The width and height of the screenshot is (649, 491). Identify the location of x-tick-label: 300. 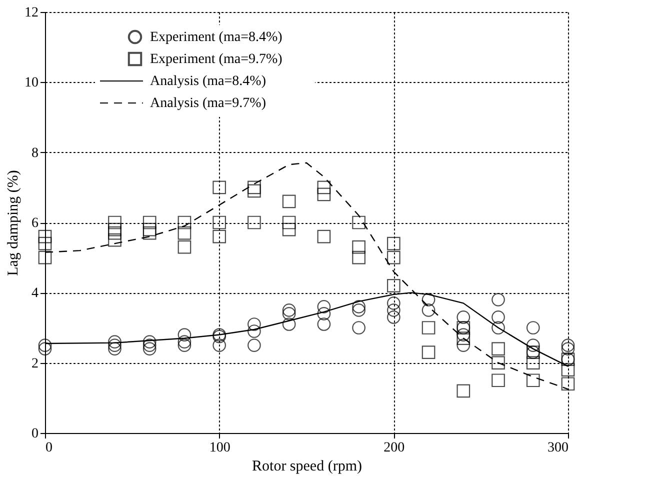
(558, 448).